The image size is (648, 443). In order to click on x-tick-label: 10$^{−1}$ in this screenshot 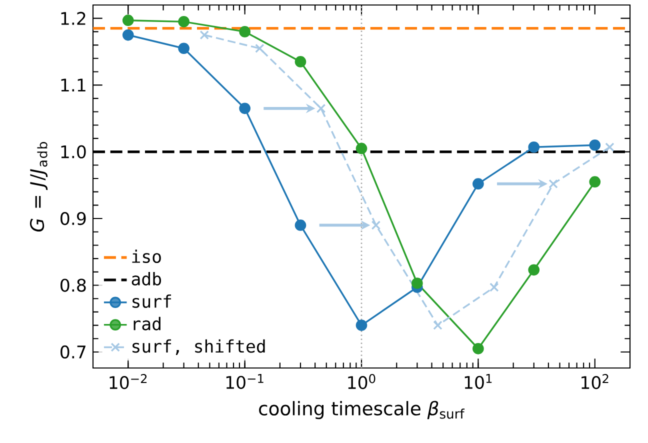, I will do `click(245, 381)`.